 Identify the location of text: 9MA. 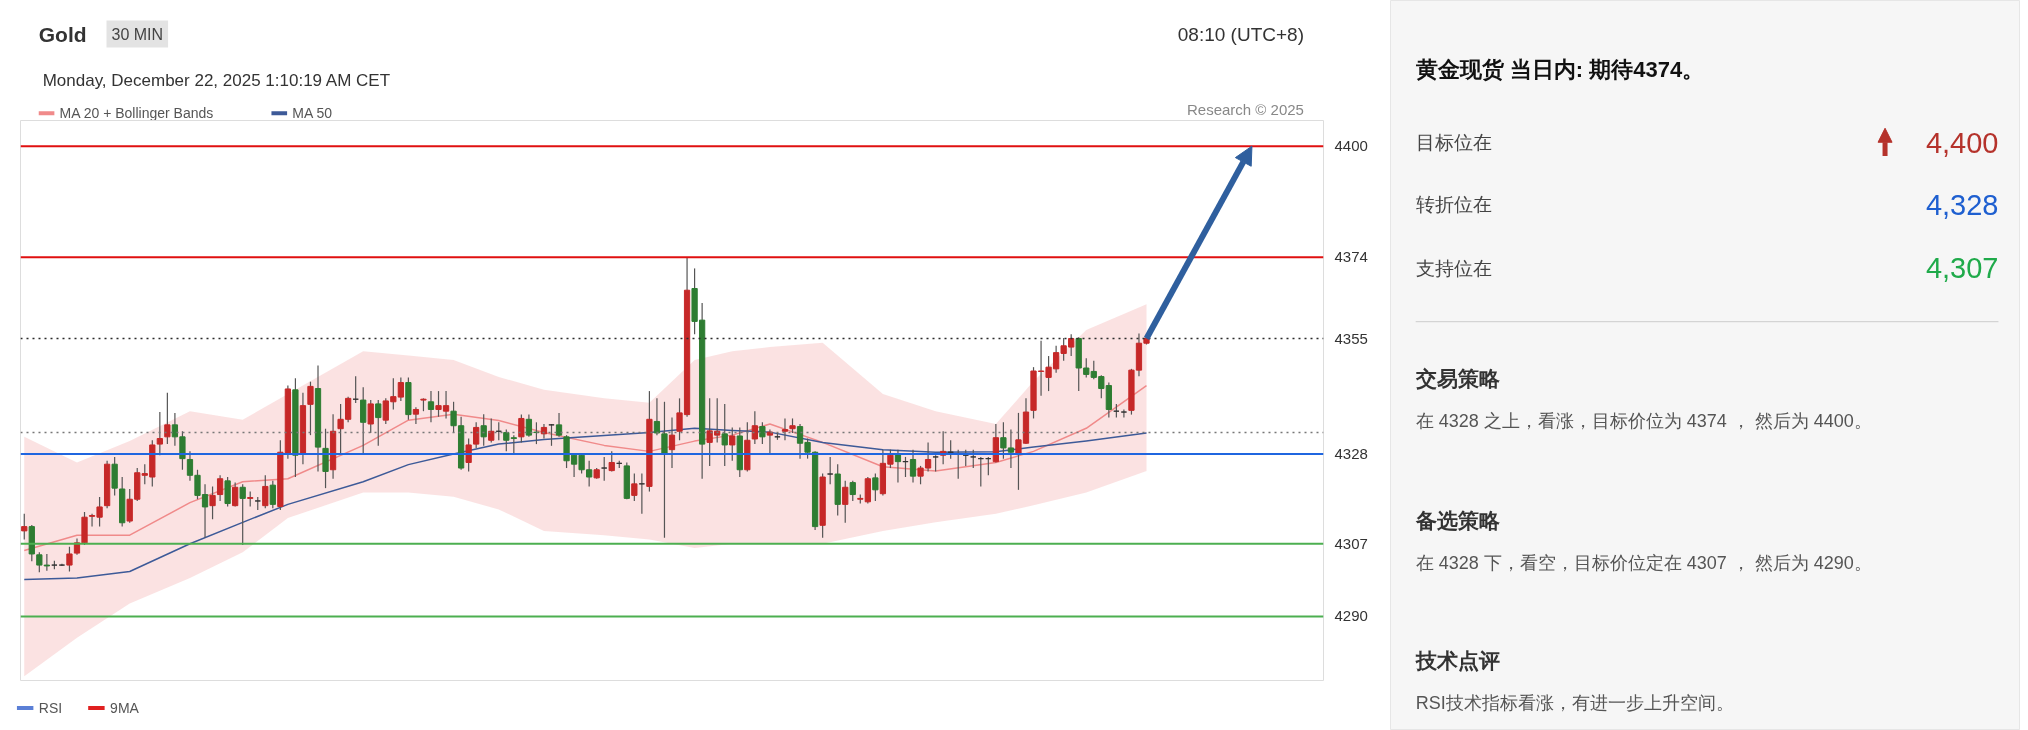
(125, 708).